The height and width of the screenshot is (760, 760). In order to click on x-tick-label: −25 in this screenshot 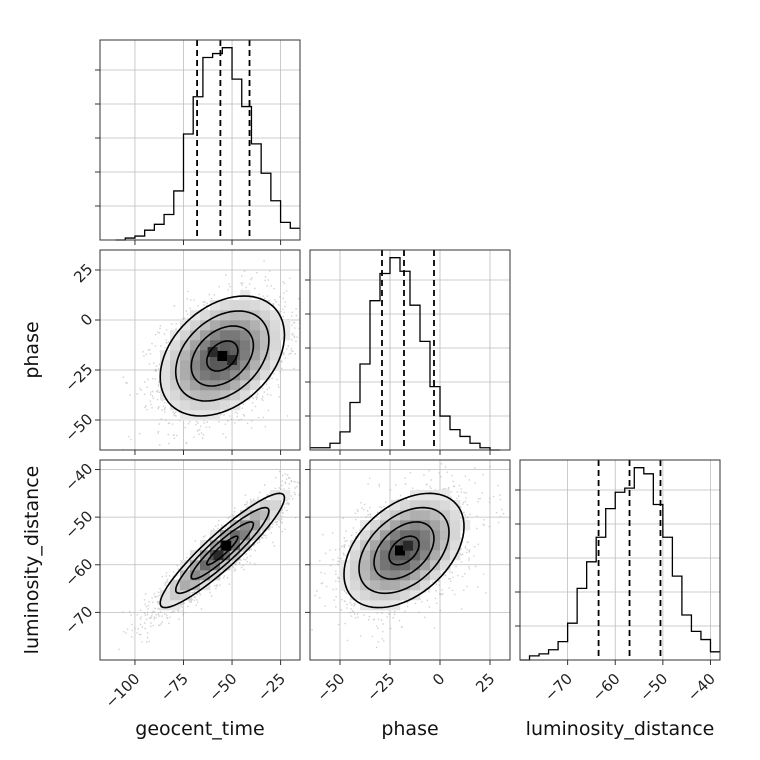, I will do `click(380, 687)`.